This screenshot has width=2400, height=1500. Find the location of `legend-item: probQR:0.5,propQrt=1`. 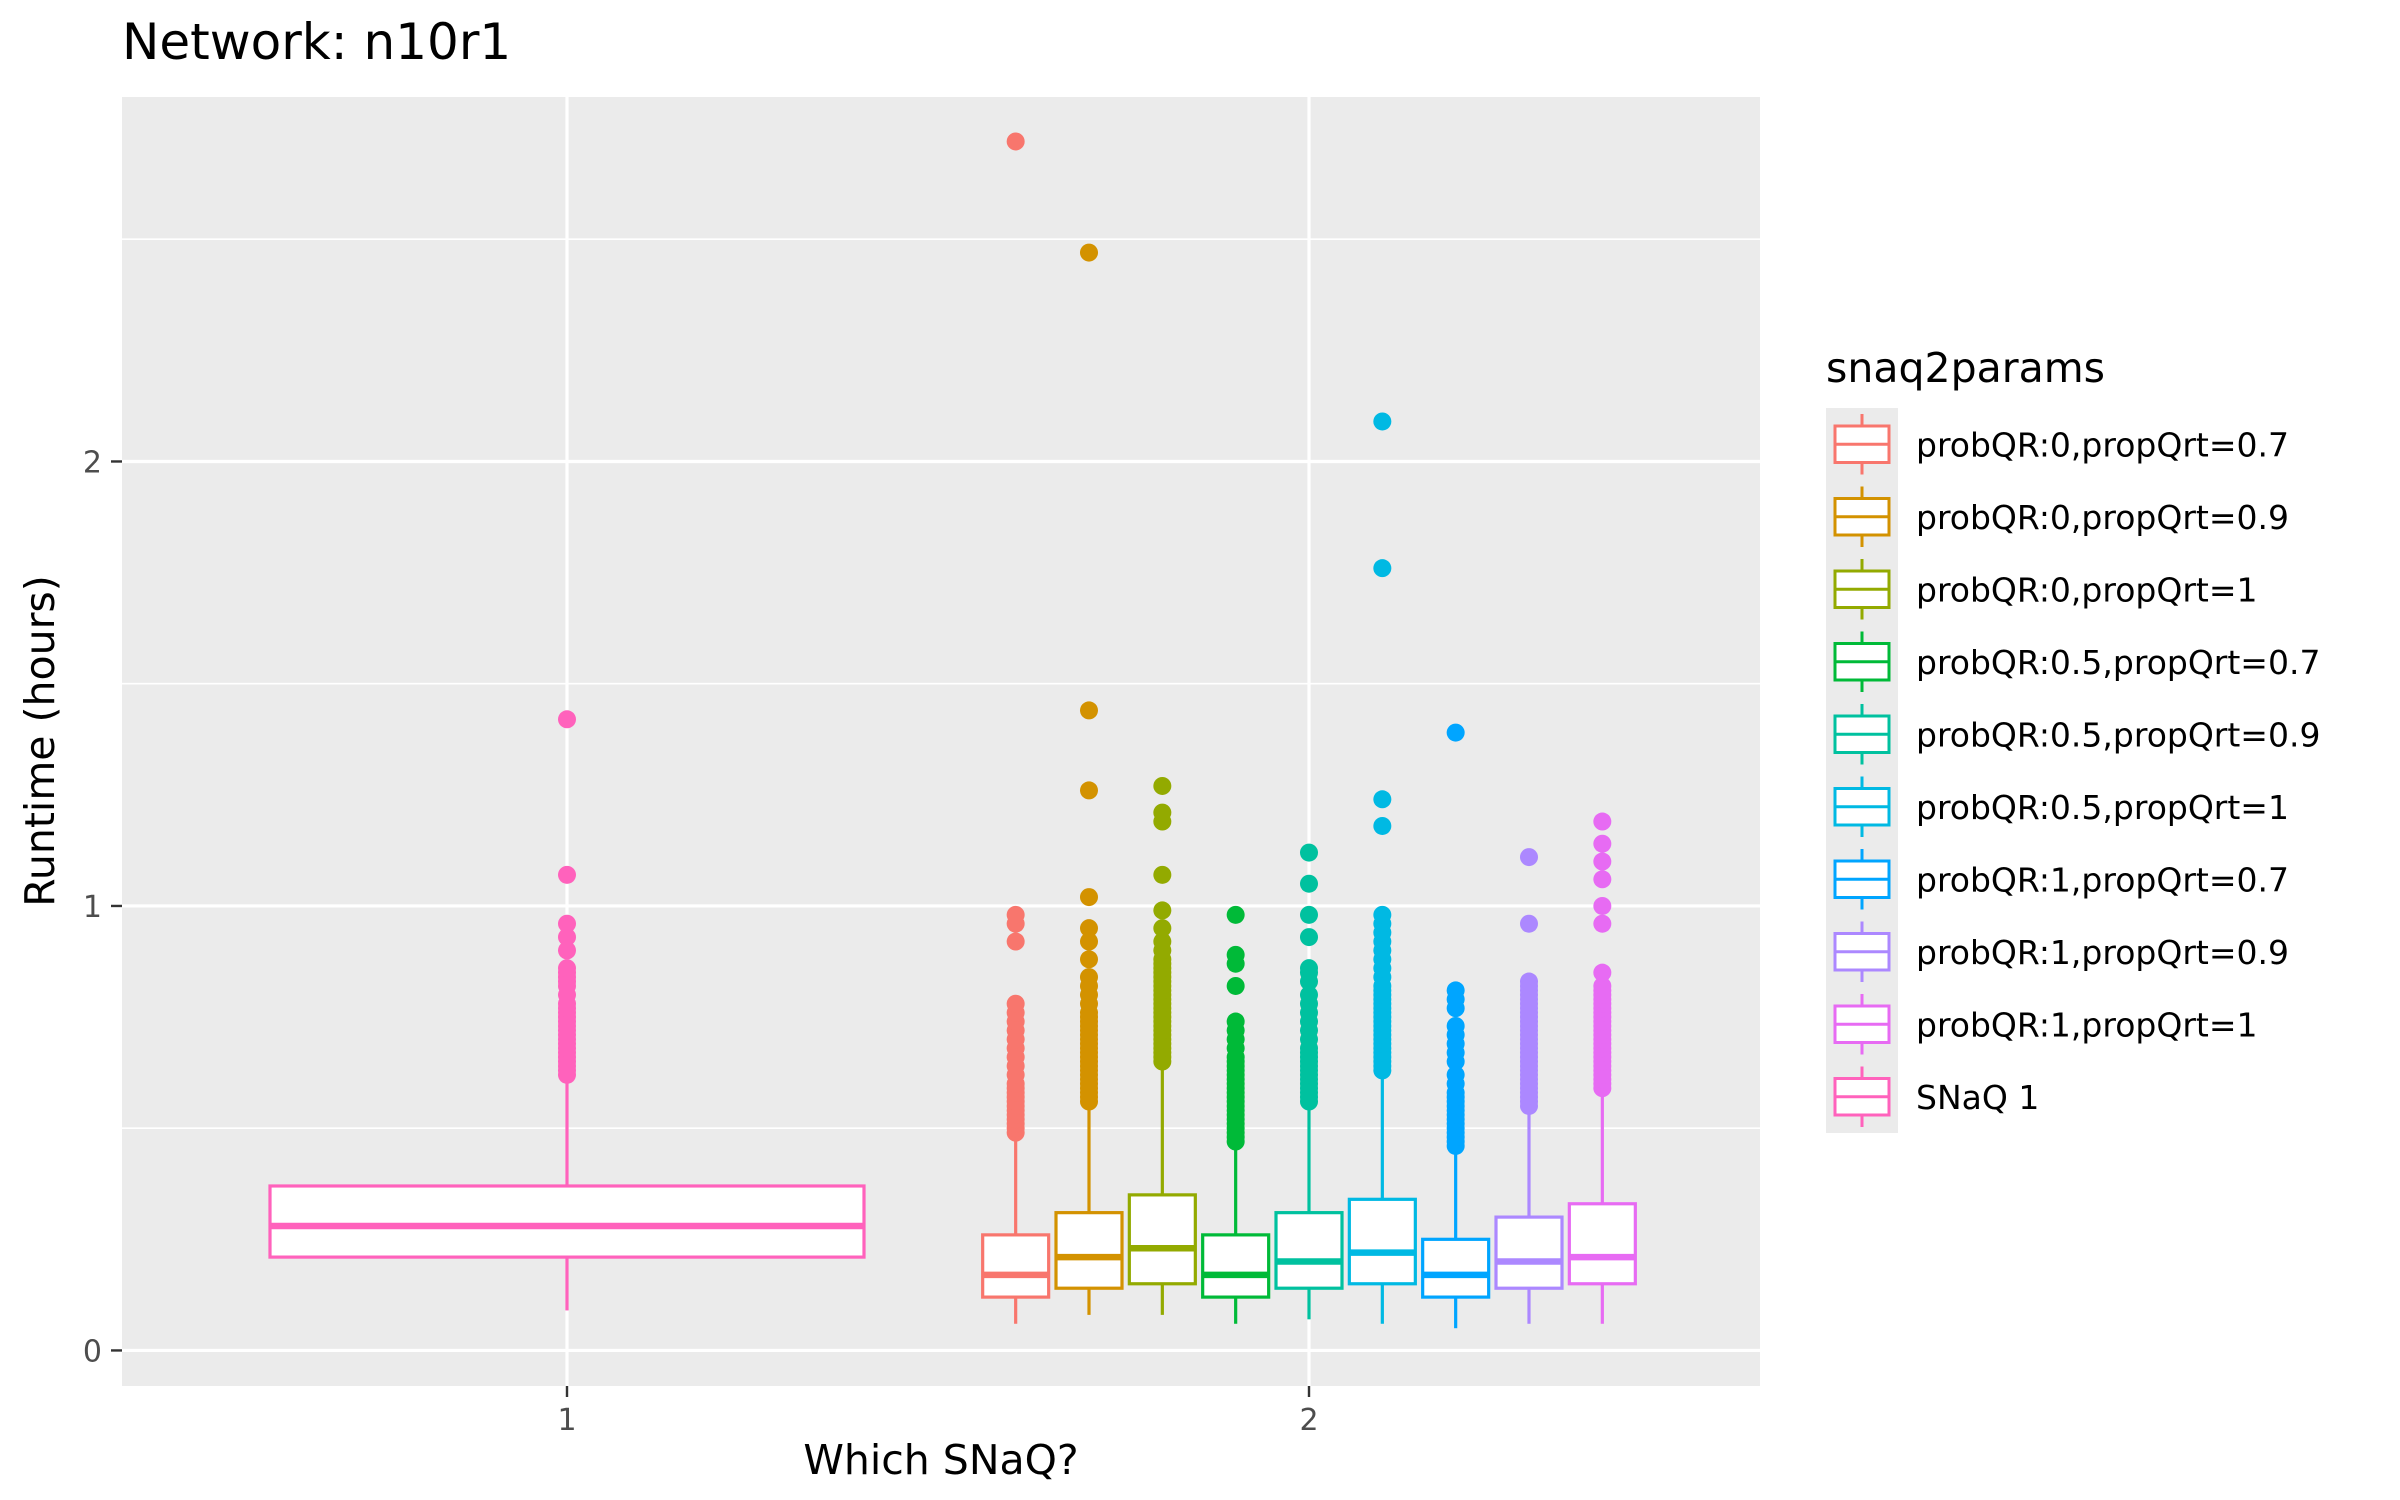

legend-item: probQR:0.5,propQrt=1 is located at coordinates (2057, 806).